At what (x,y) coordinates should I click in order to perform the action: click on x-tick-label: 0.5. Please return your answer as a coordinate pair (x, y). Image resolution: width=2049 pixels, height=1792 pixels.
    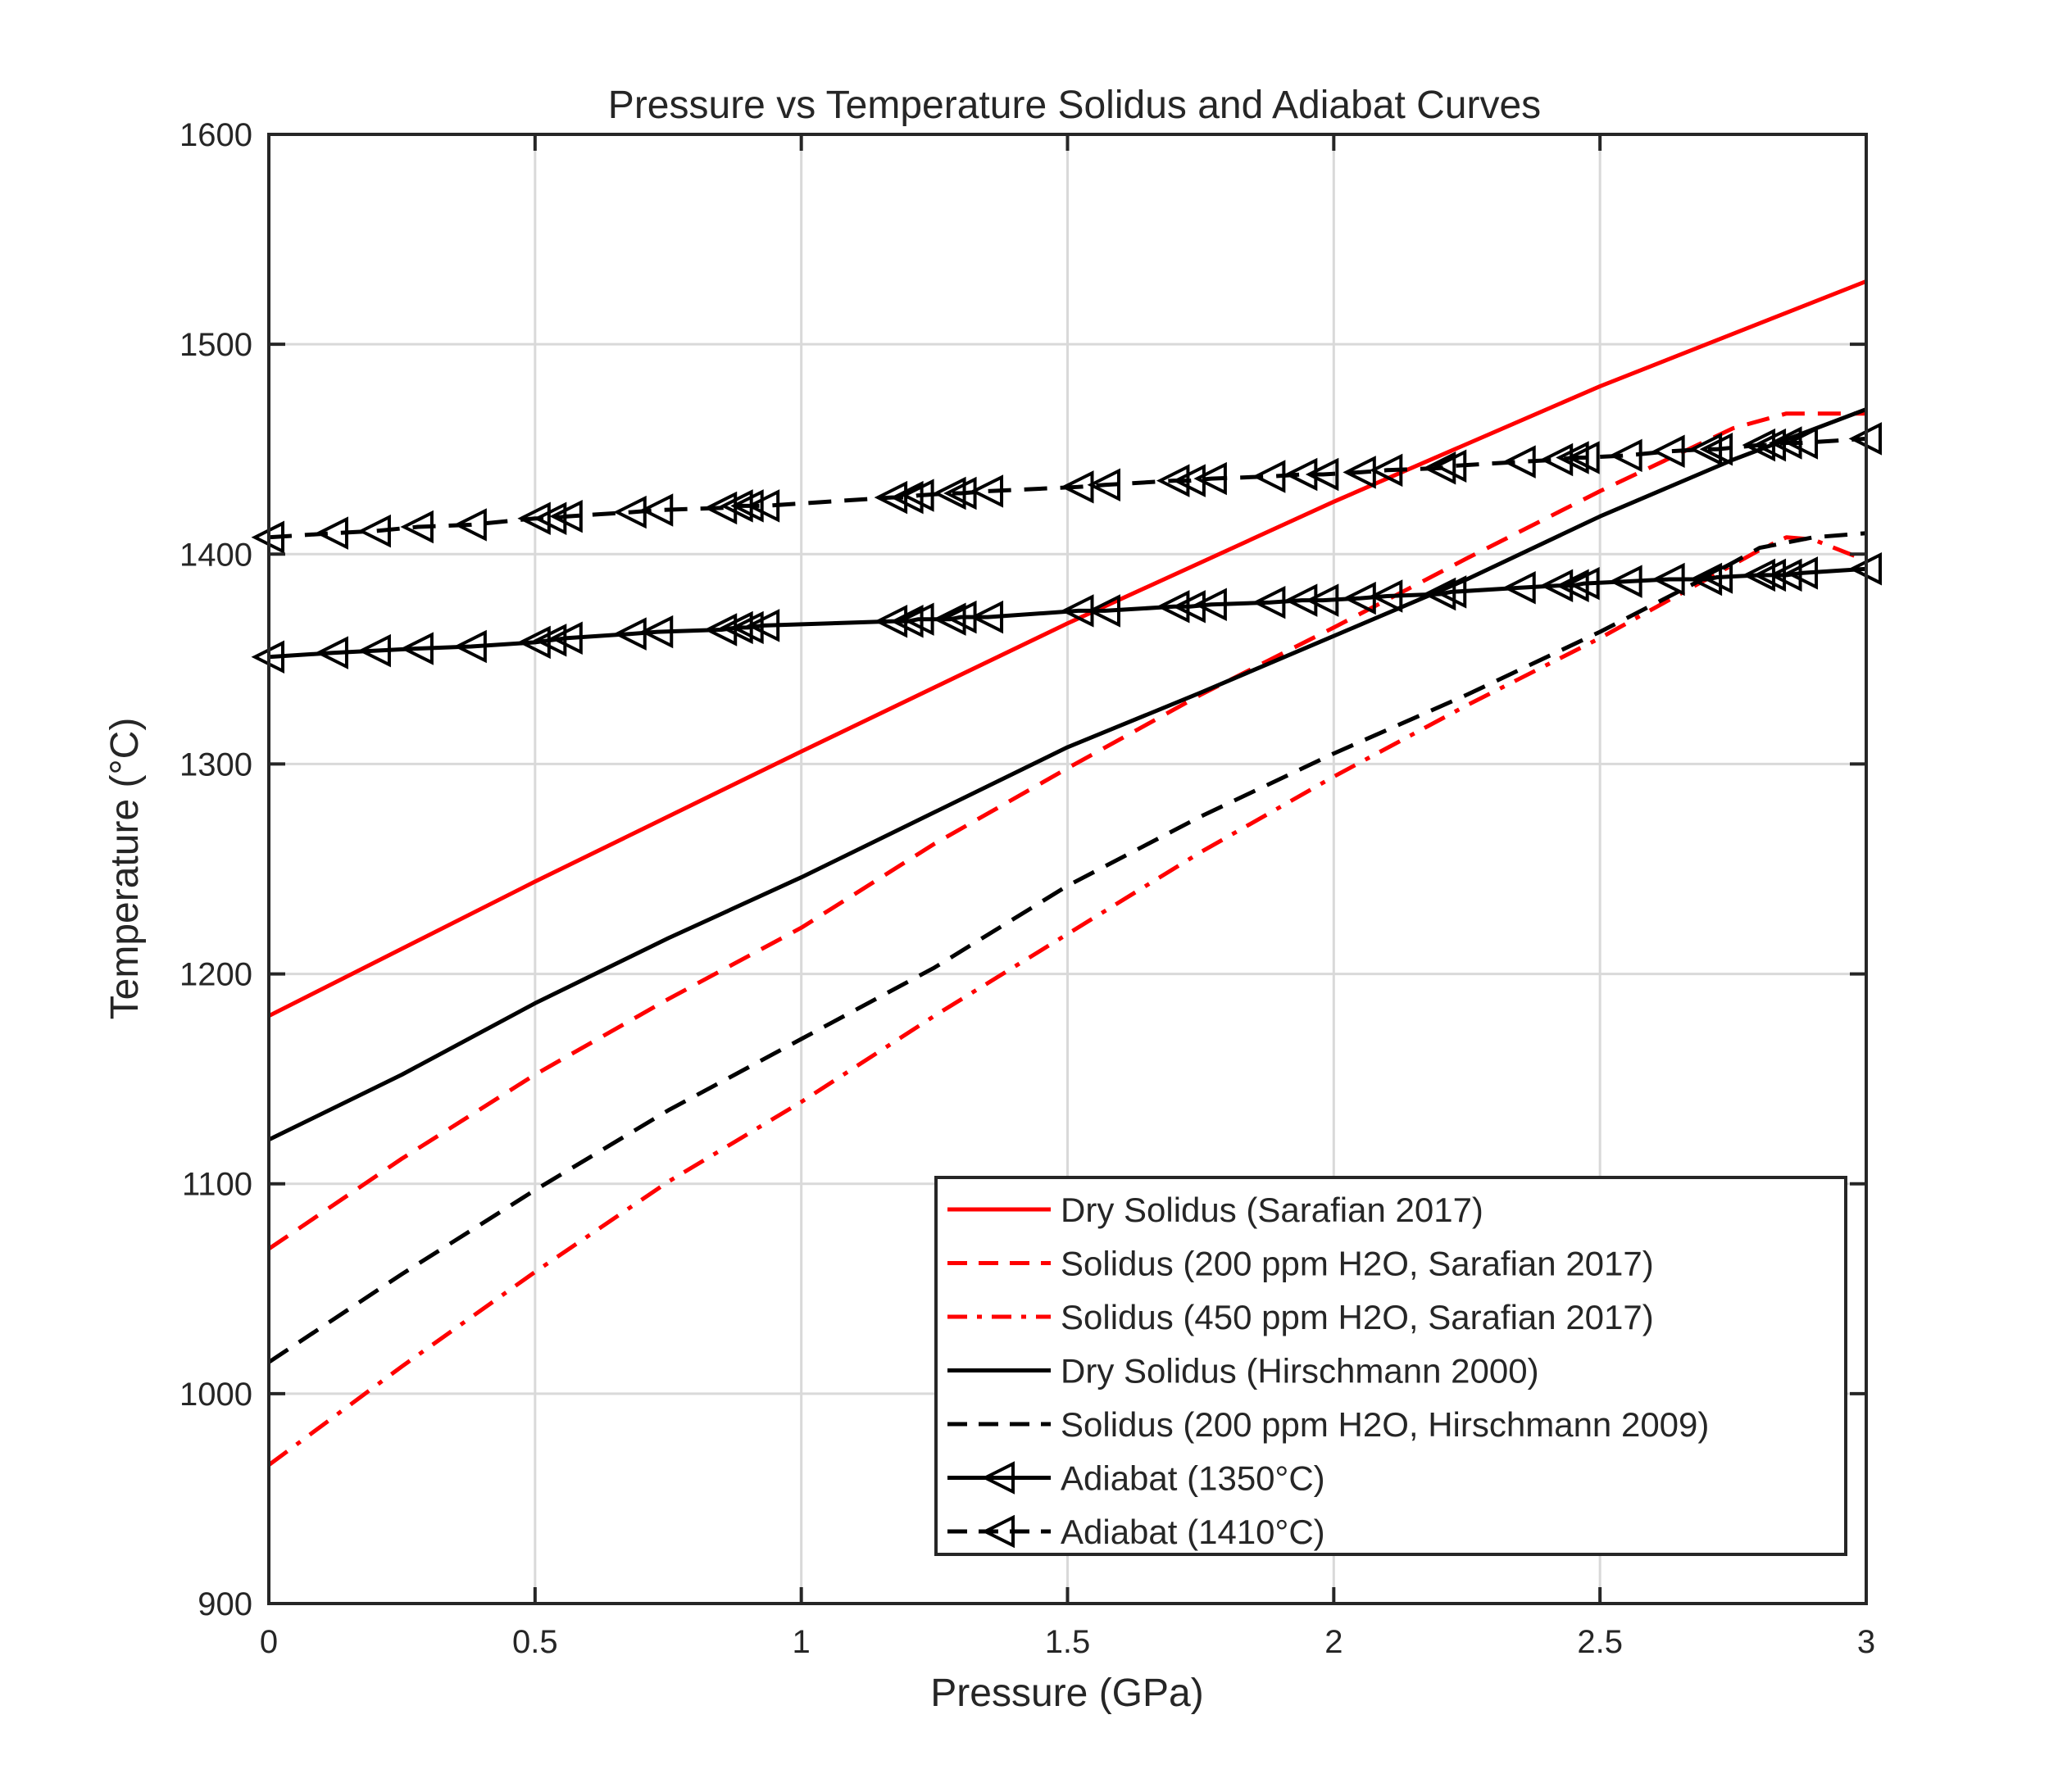
    Looking at the image, I should click on (535, 1642).